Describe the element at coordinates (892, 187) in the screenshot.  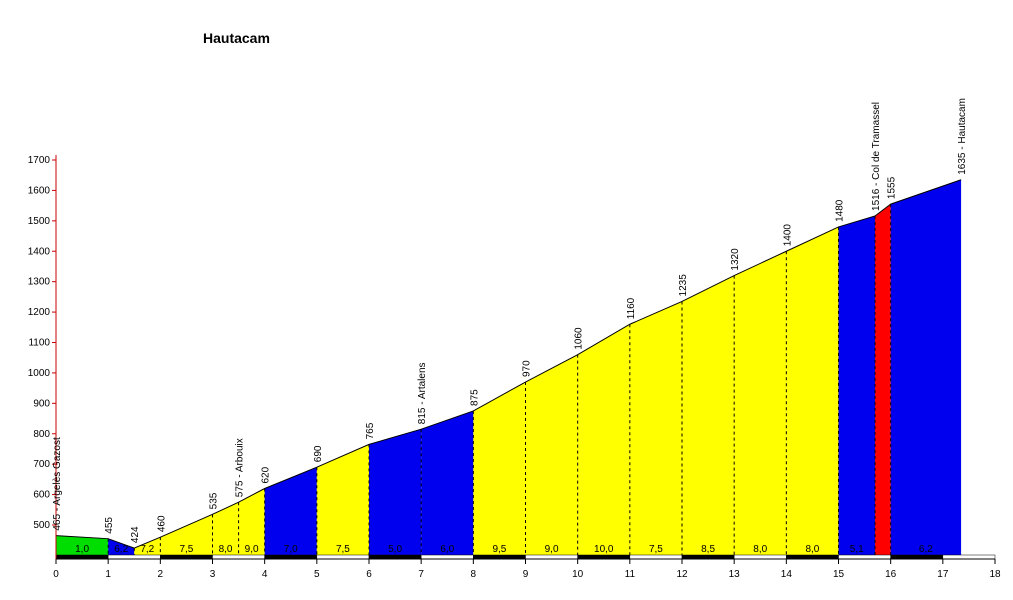
I see `elevation-label-19: 1555` at that location.